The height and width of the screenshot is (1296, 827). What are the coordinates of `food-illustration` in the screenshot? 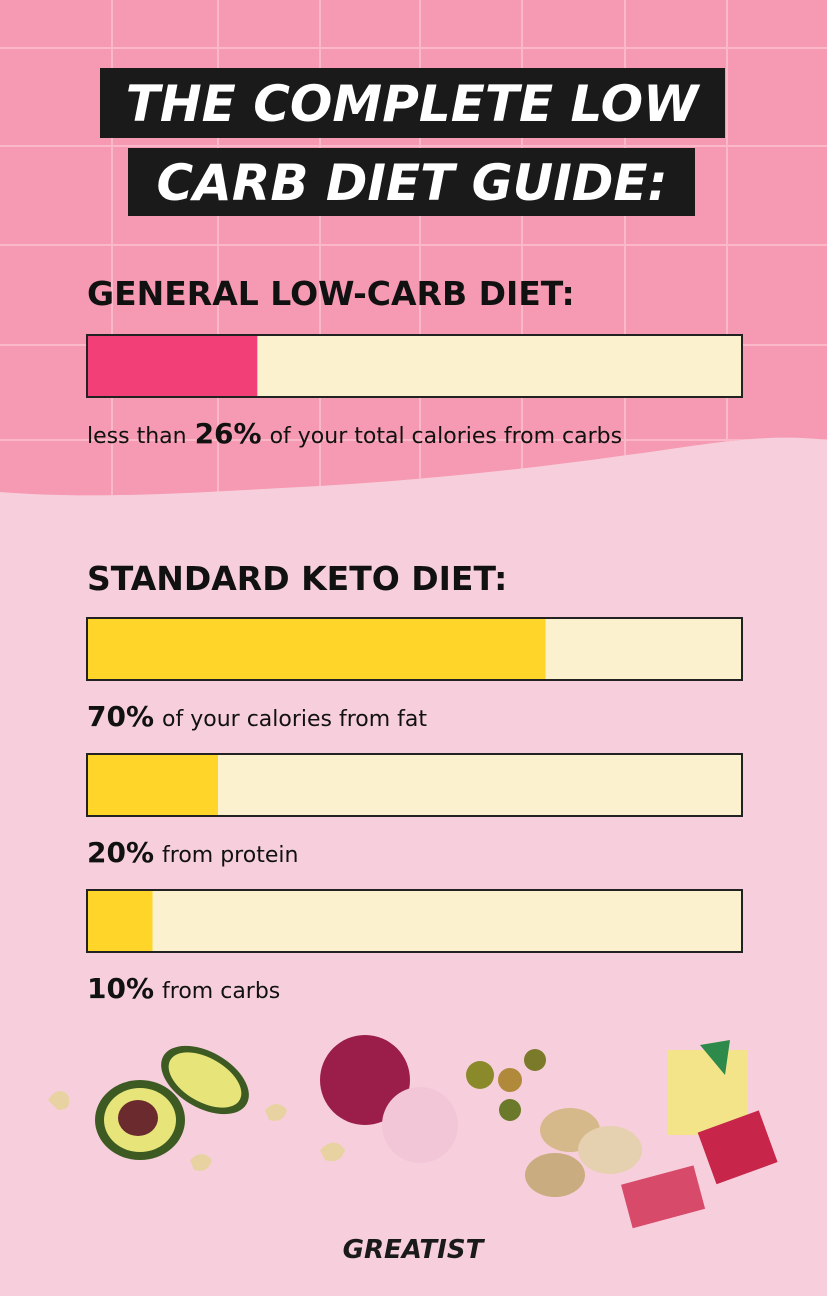 It's located at (413, 1132).